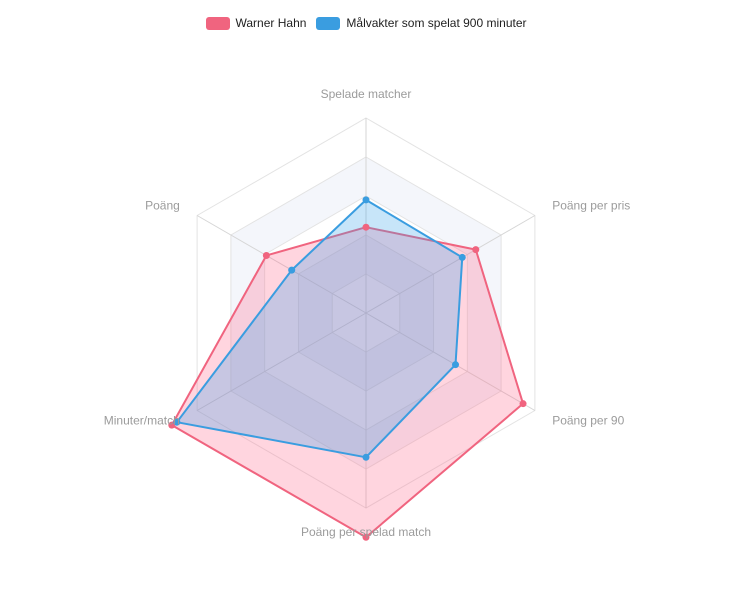  Describe the element at coordinates (162, 206) in the screenshot. I see `axis-label-6: Poäng` at that location.